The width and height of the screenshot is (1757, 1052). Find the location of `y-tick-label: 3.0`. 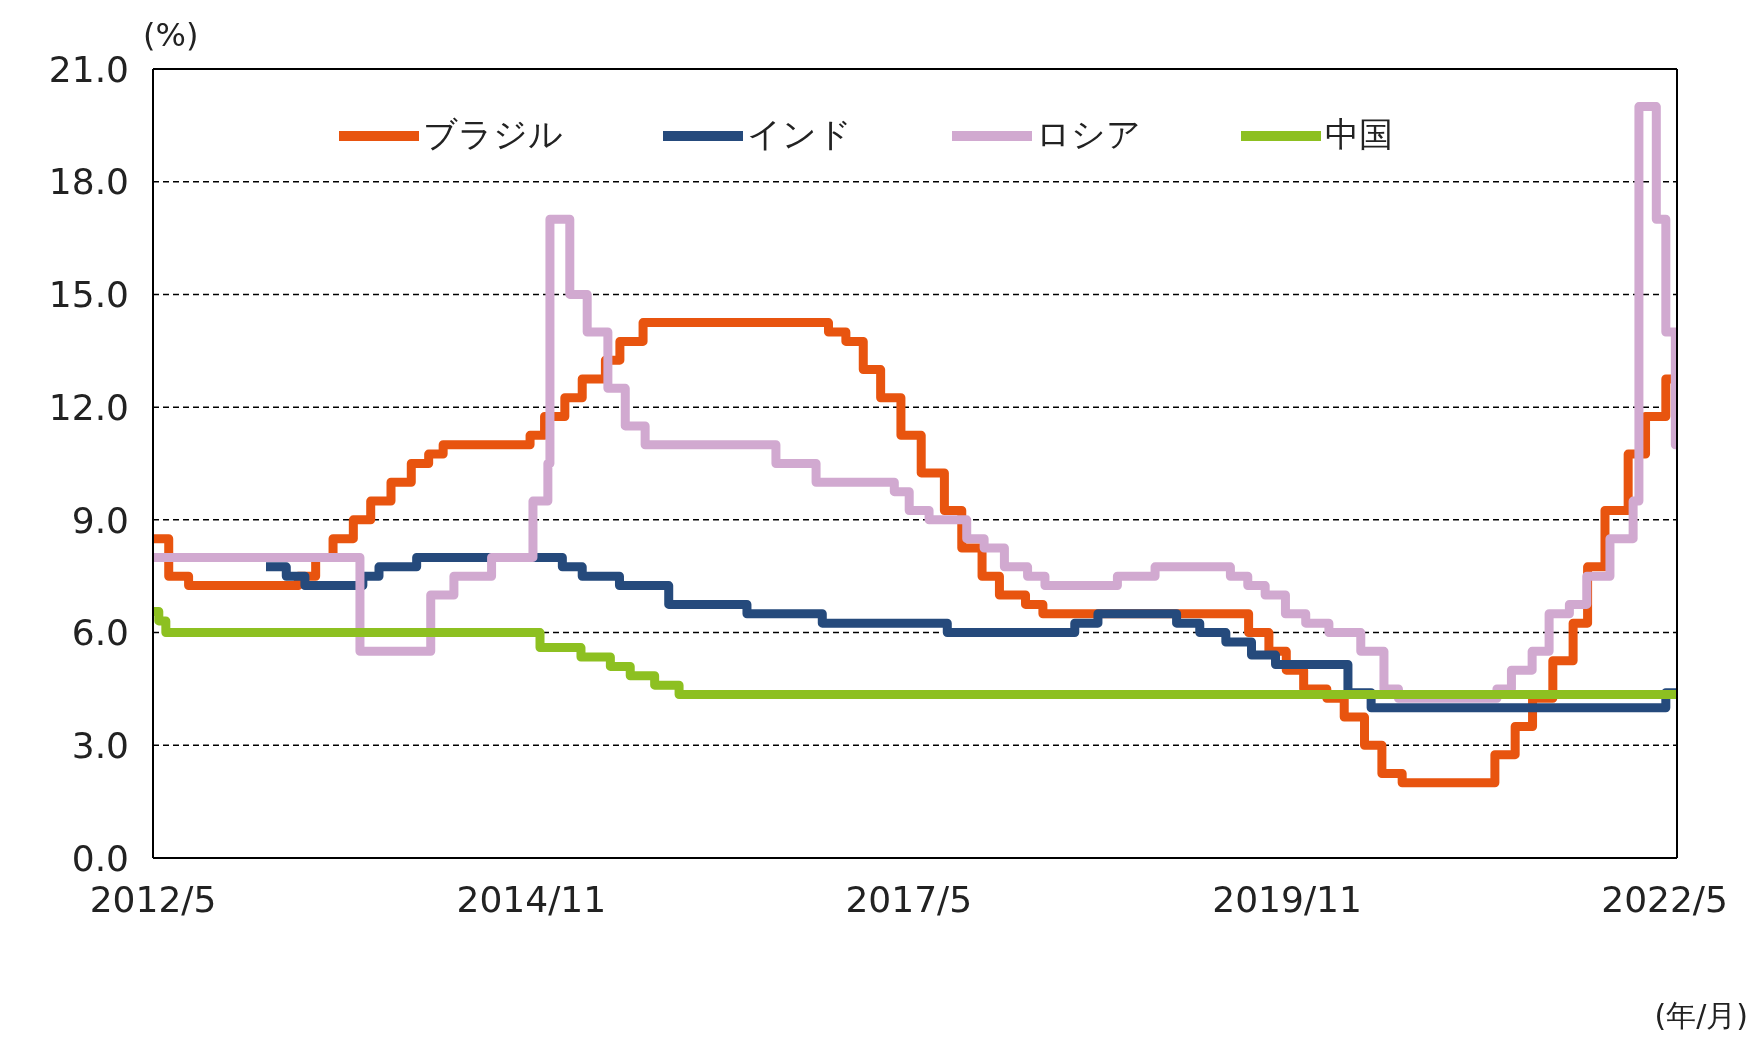

y-tick-label: 3.0 is located at coordinates (100, 746).